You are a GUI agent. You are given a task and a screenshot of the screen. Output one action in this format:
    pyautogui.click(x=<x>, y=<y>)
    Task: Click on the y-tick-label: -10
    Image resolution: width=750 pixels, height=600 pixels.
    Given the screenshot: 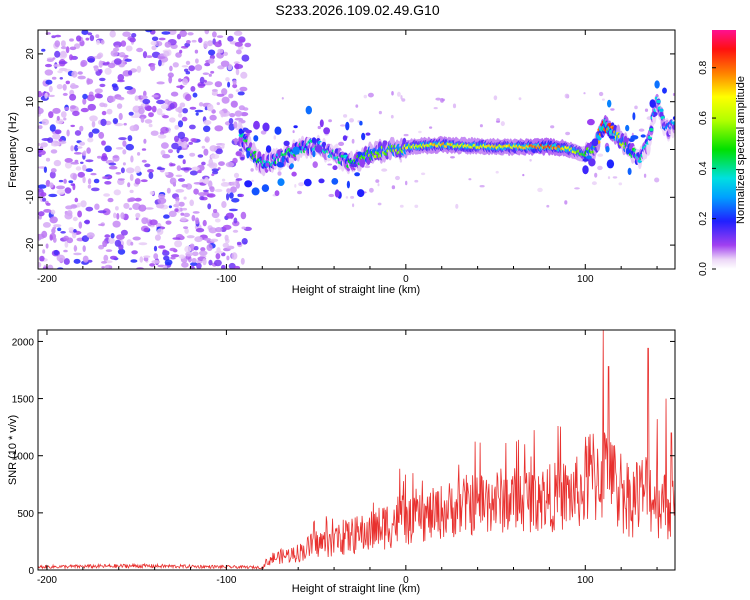 What is the action you would take?
    pyautogui.click(x=30, y=197)
    